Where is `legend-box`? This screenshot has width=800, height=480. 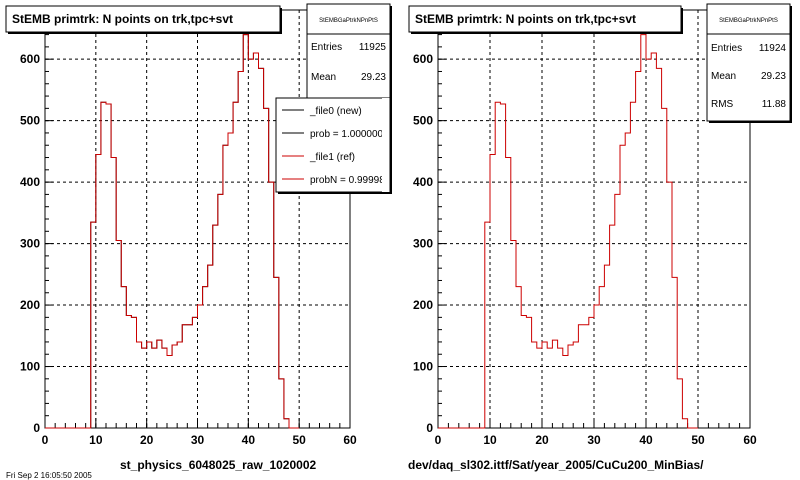
legend-box is located at coordinates (333, 145).